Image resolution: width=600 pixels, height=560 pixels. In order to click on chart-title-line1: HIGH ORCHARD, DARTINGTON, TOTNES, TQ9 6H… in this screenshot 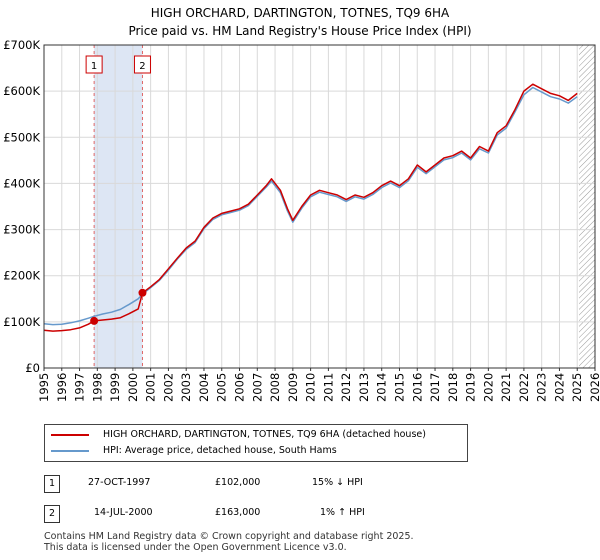, I will do `click(300, 13)`.